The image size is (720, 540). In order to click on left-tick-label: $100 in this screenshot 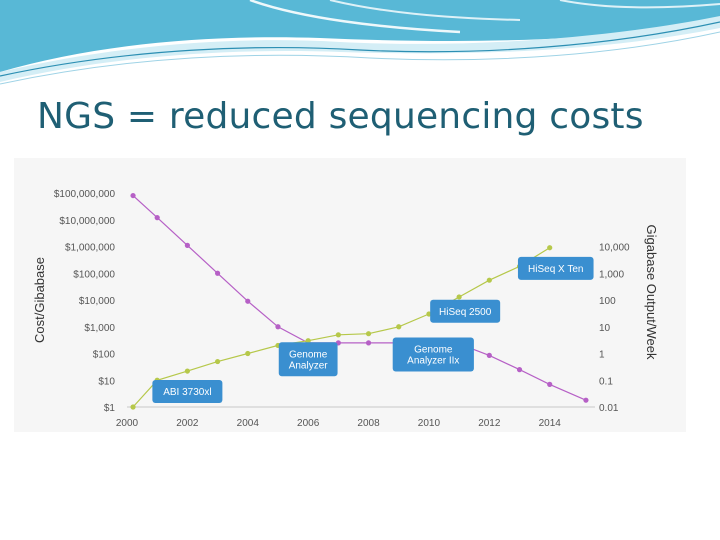, I will do `click(104, 355)`.